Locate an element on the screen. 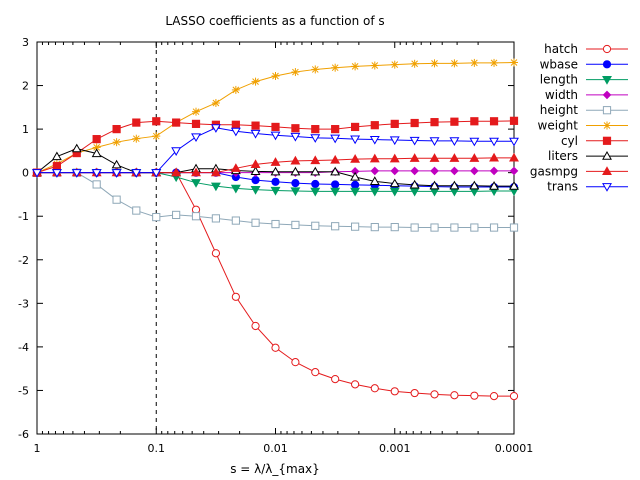  x-tick-label: 0.0001 is located at coordinates (514, 448).